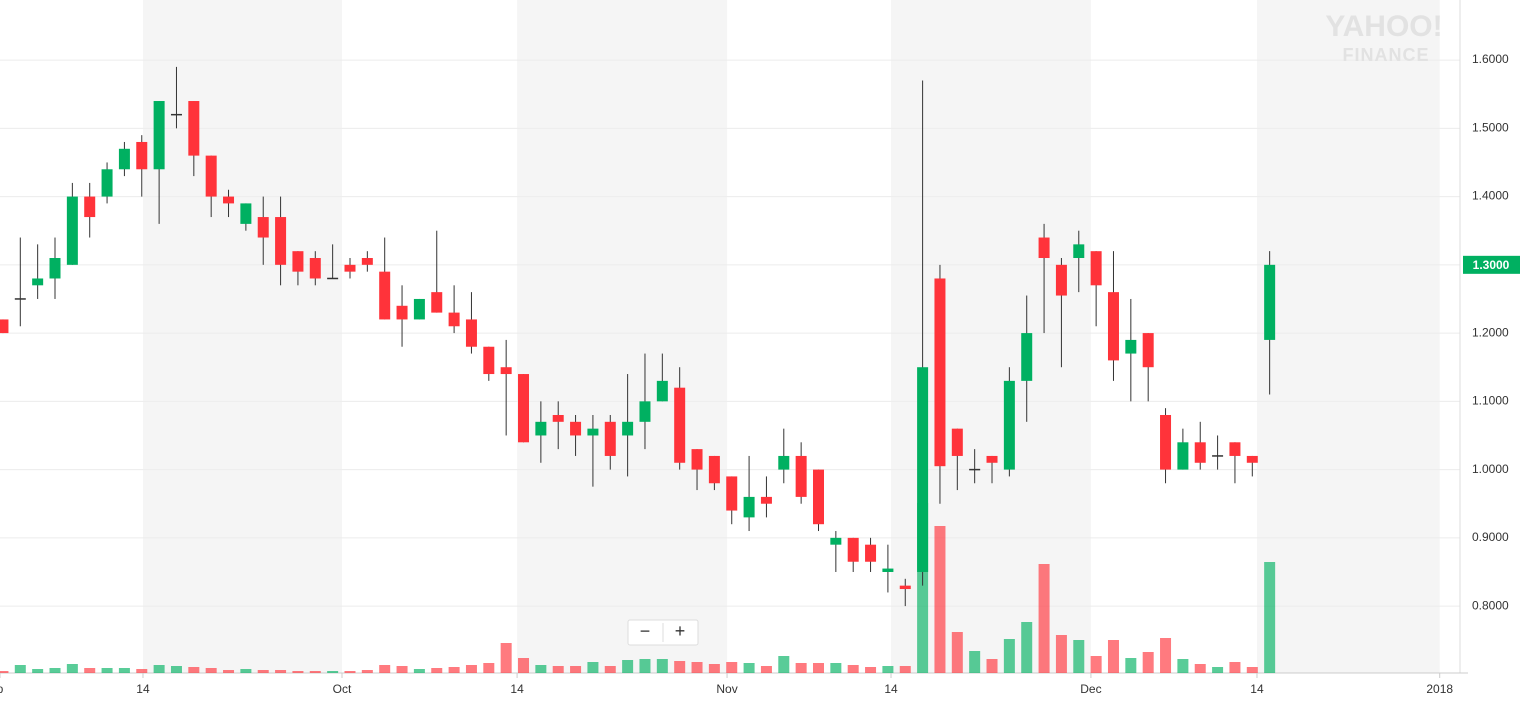  I want to click on zoom-in-button: +, so click(680, 631).